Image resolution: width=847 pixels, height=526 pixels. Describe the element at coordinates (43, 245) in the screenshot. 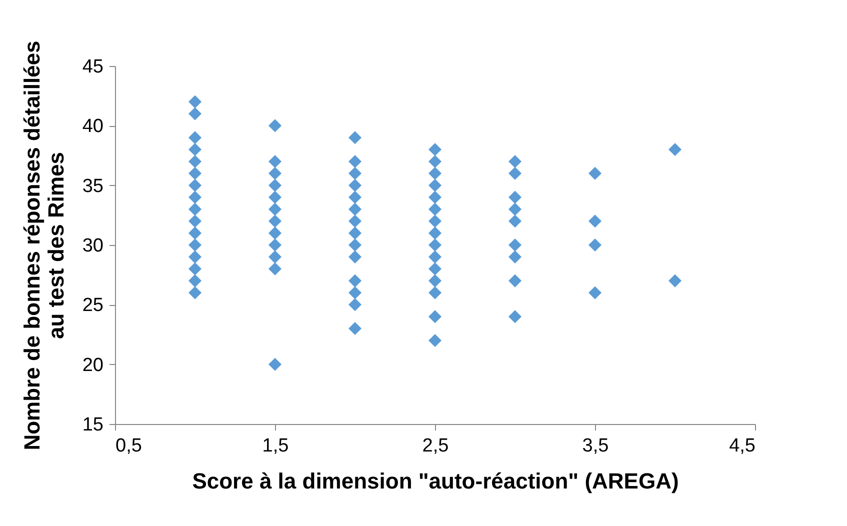

I see `y-axis-title: Nombre de bonnes réponses détaillées au test des Rimes` at that location.